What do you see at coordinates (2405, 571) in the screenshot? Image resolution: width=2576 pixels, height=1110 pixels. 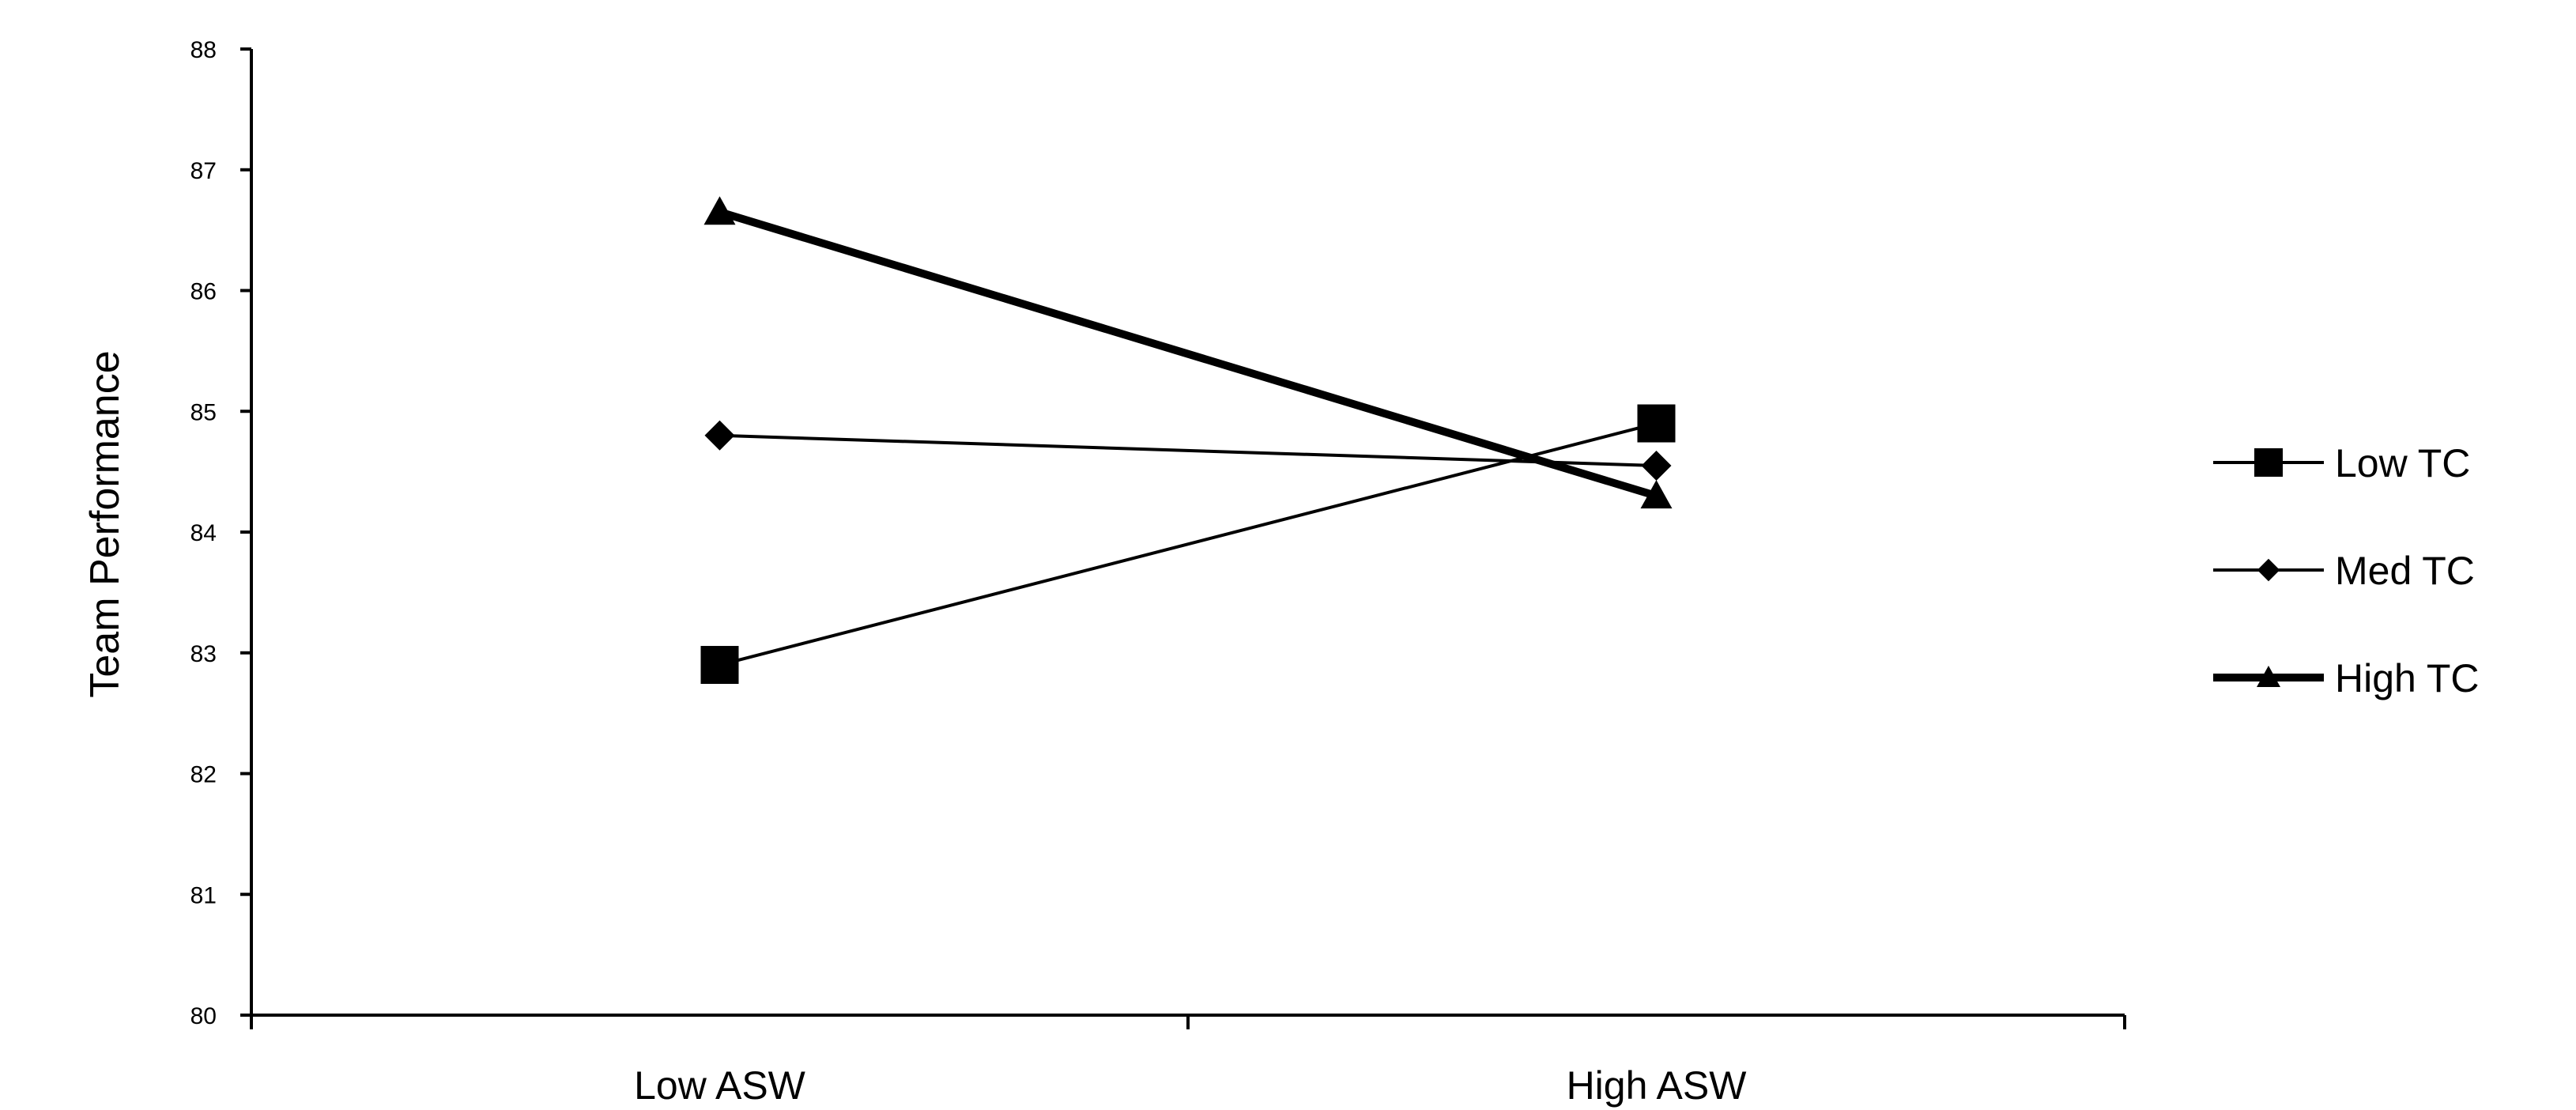 I see `legend-label: Med TC` at bounding box center [2405, 571].